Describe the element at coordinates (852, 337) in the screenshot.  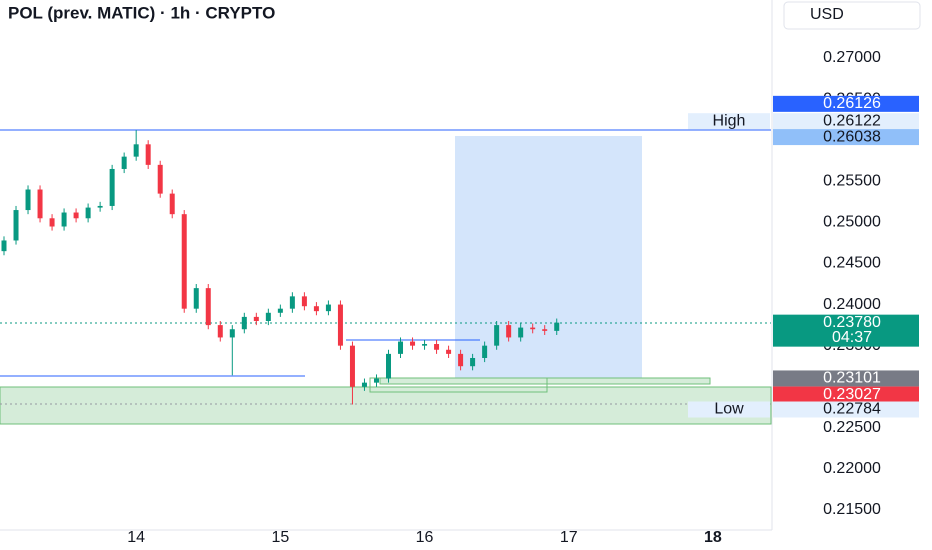
I see `countdown: 04:37` at that location.